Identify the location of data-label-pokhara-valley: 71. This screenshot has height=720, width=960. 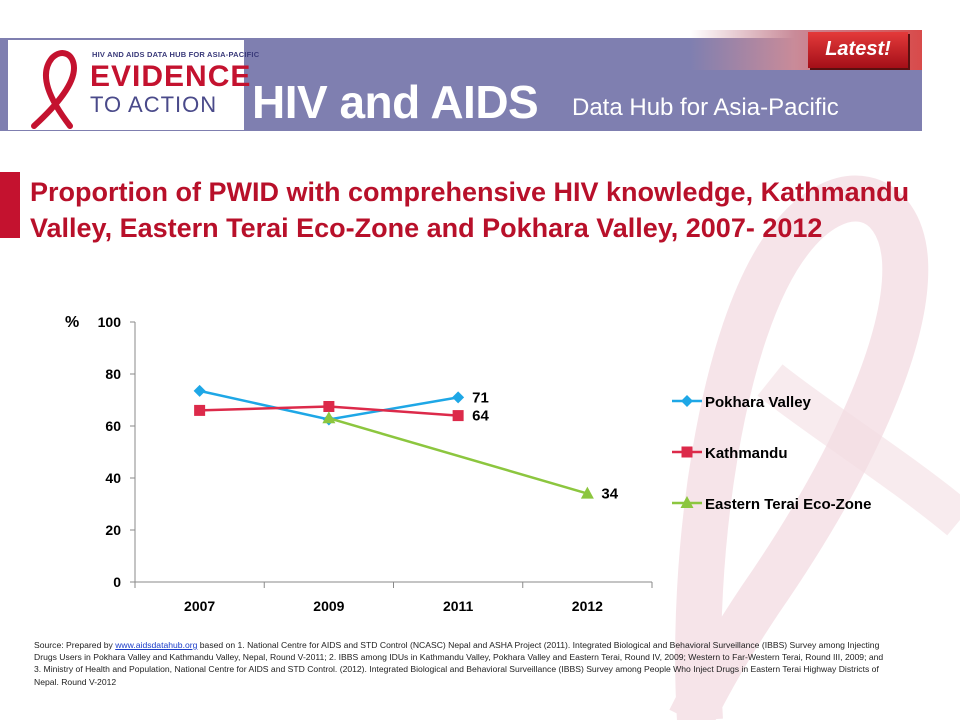
(480, 397).